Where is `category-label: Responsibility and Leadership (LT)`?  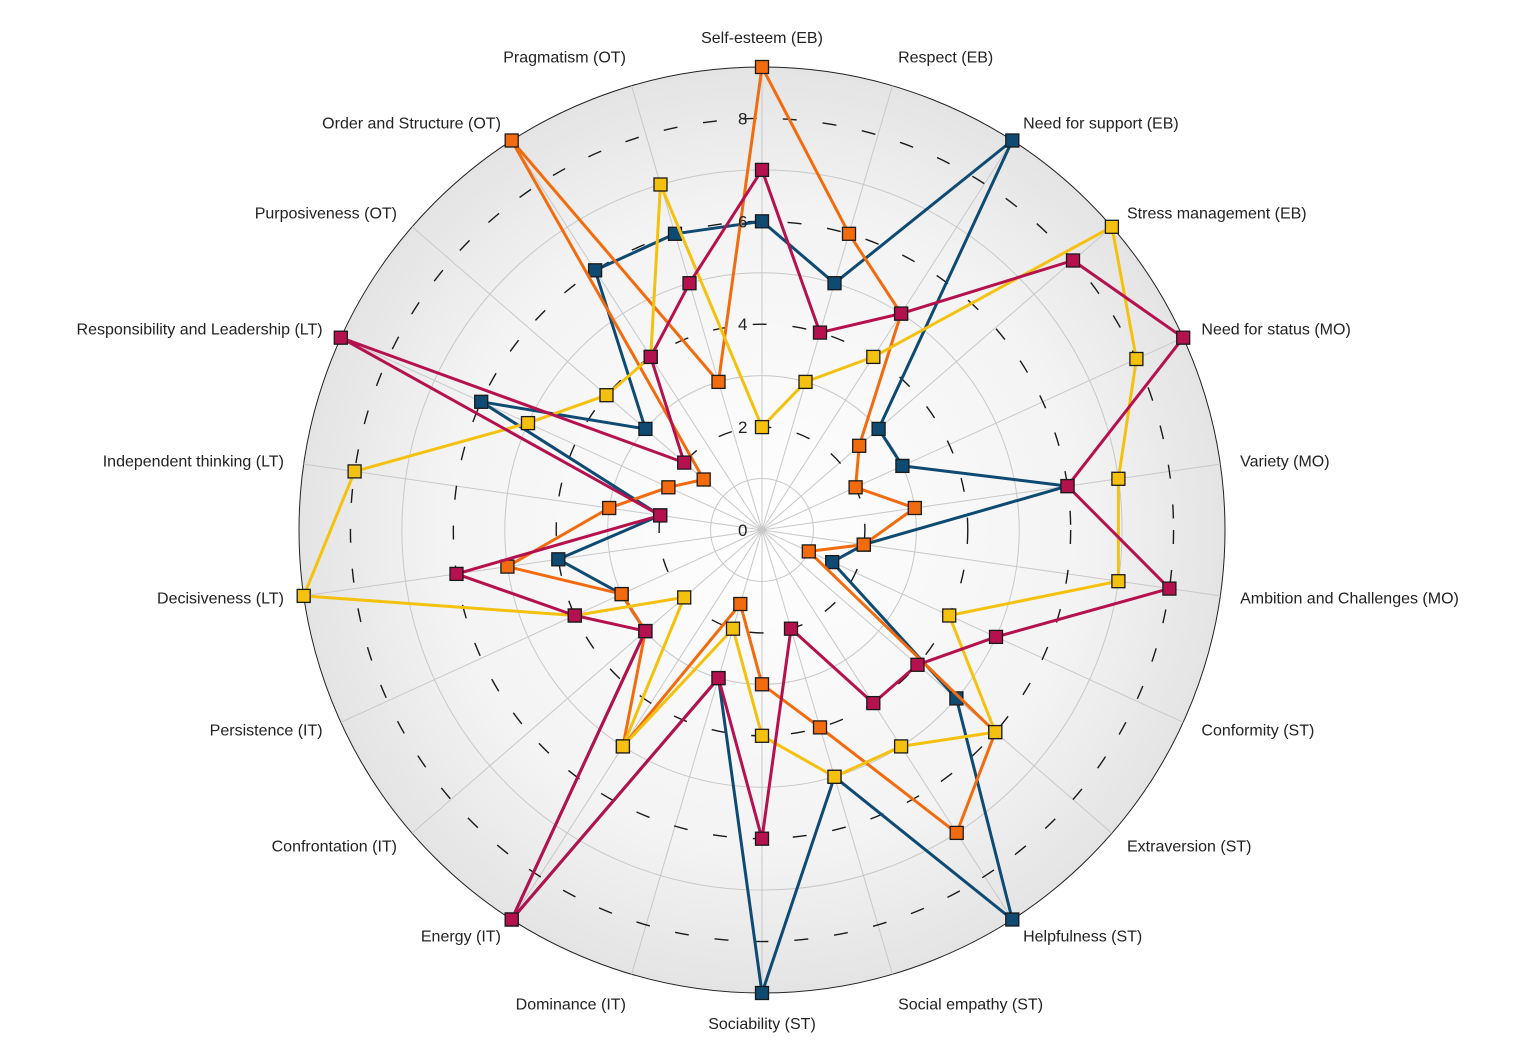
category-label: Responsibility and Leadership (LT) is located at coordinates (200, 329).